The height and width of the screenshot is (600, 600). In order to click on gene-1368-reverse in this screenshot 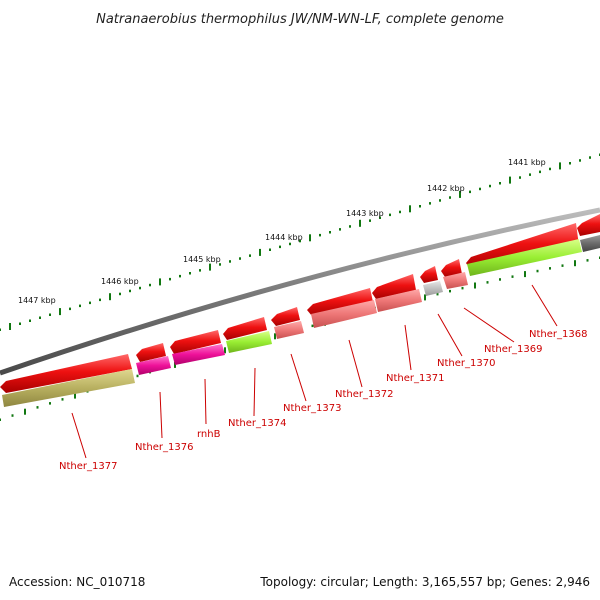, I will do `click(524, 257)`.